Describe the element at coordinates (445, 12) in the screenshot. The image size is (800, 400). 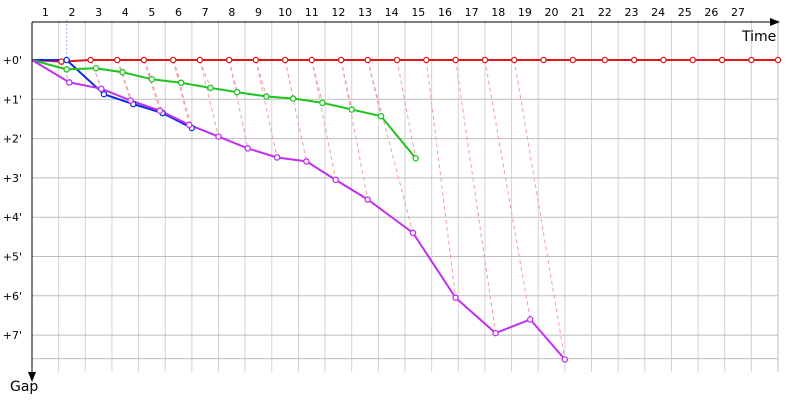
I see `x-tick-label: 16` at that location.